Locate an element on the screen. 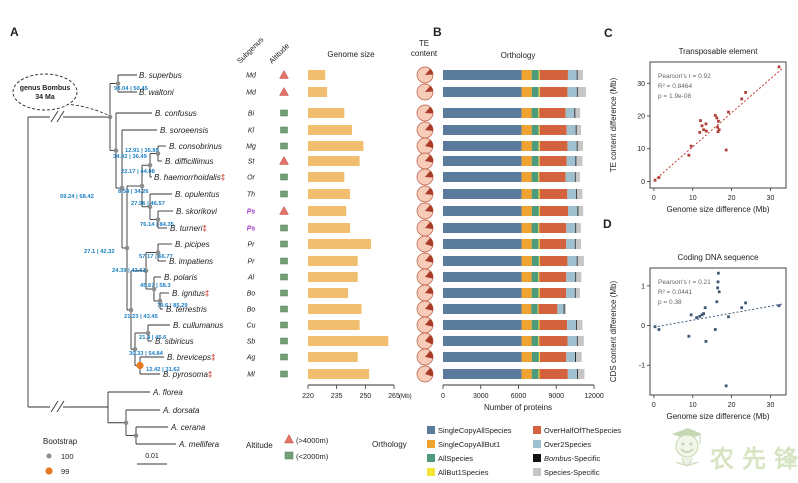 Image resolution: width=798 pixels, height=483 pixels. divergence-time-label: 76.14 | 84.35 is located at coordinates (157, 225).